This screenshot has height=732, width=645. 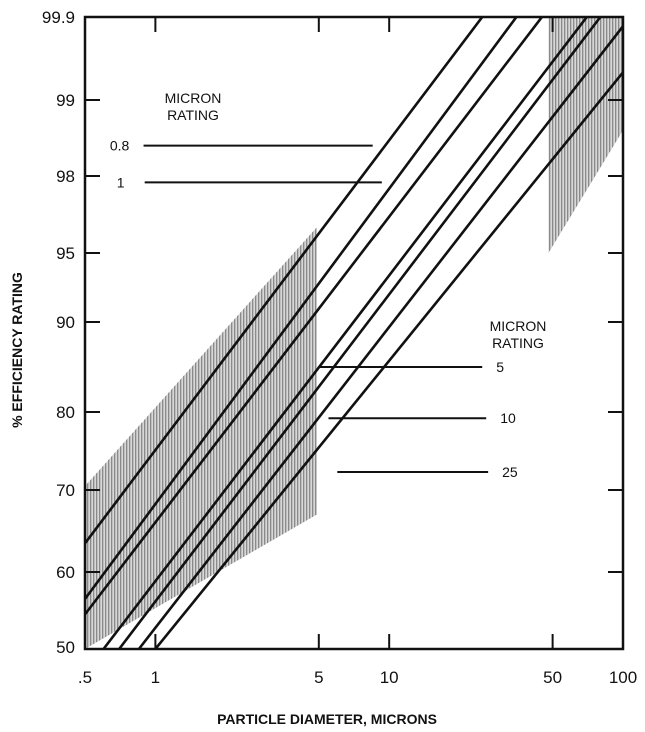 What do you see at coordinates (327, 719) in the screenshot?
I see `x-axis-title: PARTICLE DIAMETER, MICRONS` at bounding box center [327, 719].